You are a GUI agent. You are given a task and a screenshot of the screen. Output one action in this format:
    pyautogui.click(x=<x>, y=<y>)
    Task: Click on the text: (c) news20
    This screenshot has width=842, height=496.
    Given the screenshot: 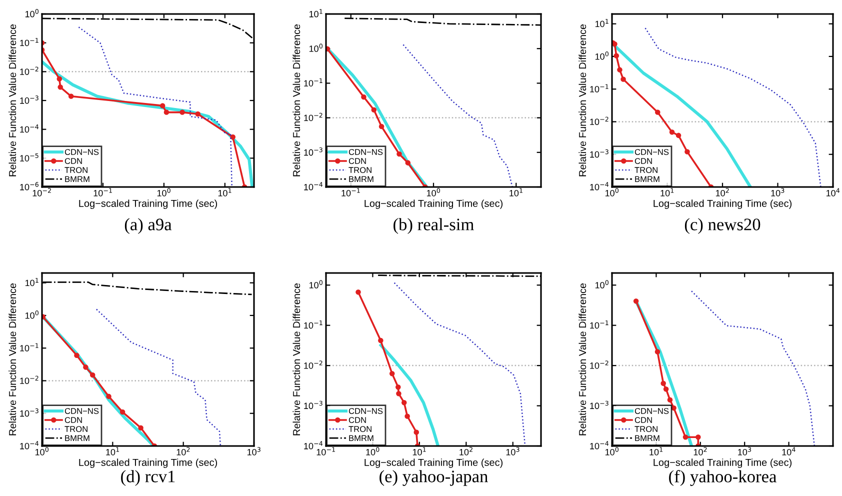 What is the action you would take?
    pyautogui.click(x=722, y=226)
    